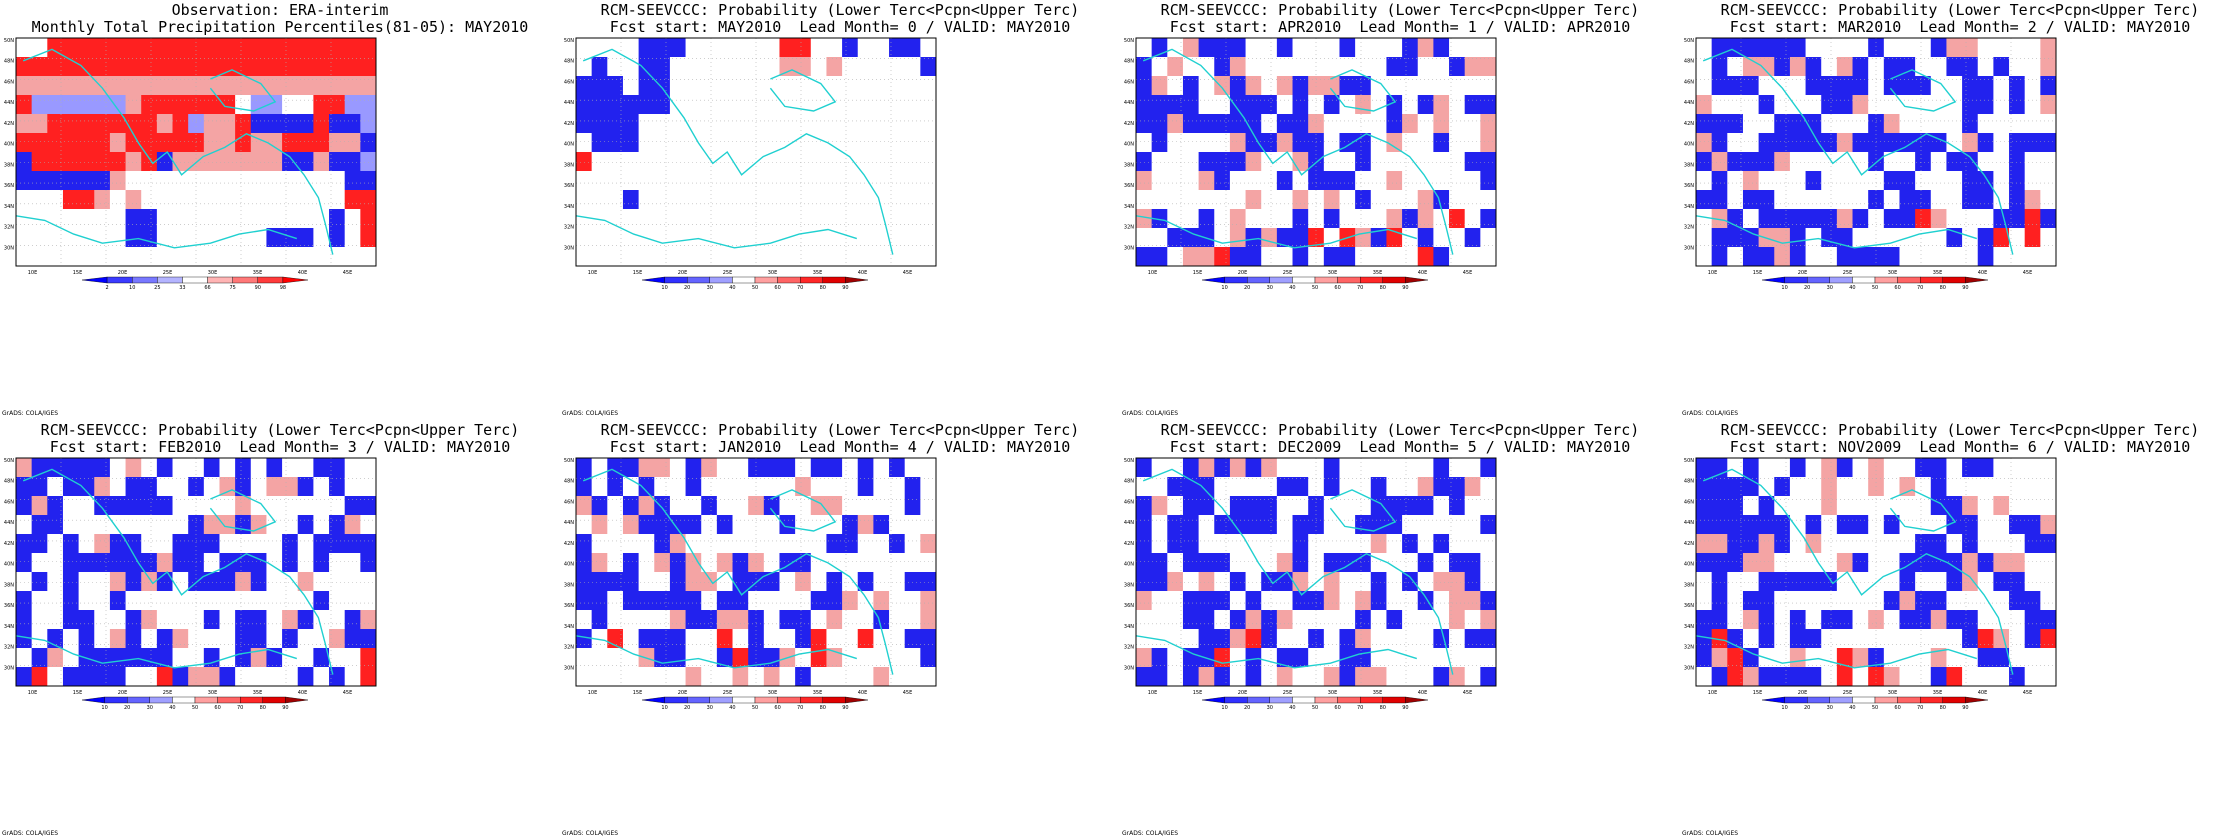 The image size is (2240, 840). I want to click on lat-tick-label: 46N, so click(1129, 502).